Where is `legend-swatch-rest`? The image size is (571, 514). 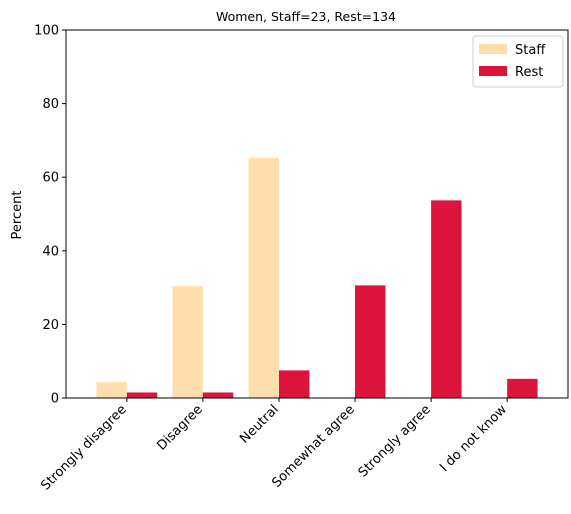
legend-swatch-rest is located at coordinates (493, 71).